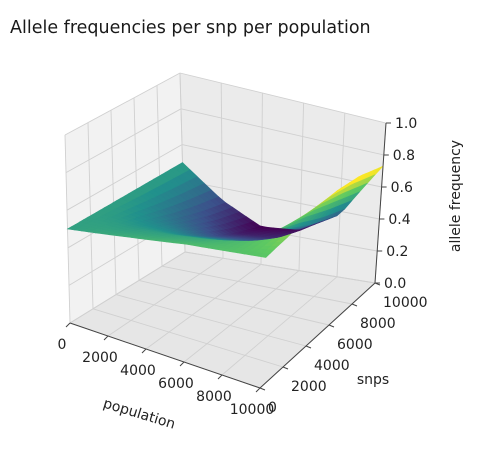 The height and width of the screenshot is (464, 482). Describe the element at coordinates (404, 156) in the screenshot. I see `z-tick-label: 0.8` at that location.